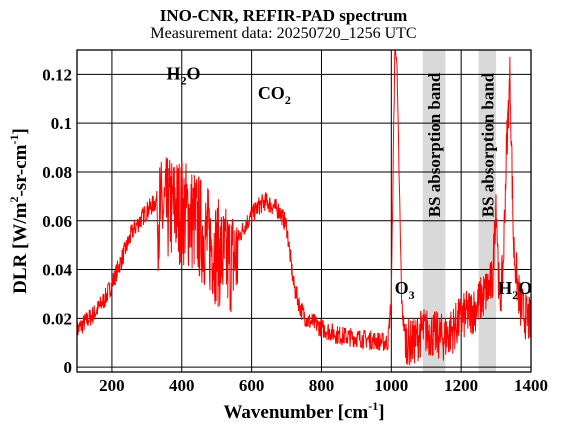 This screenshot has height=425, width=567. Describe the element at coordinates (531, 385) in the screenshot. I see `x-tick-label: 1400` at that location.